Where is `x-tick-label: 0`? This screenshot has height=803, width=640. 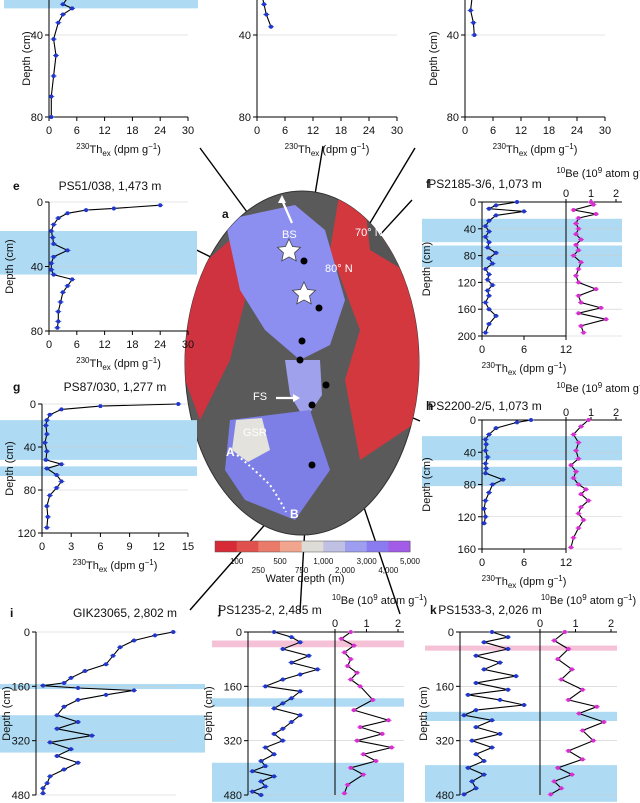
x-tick-label: 0 is located at coordinates (257, 131).